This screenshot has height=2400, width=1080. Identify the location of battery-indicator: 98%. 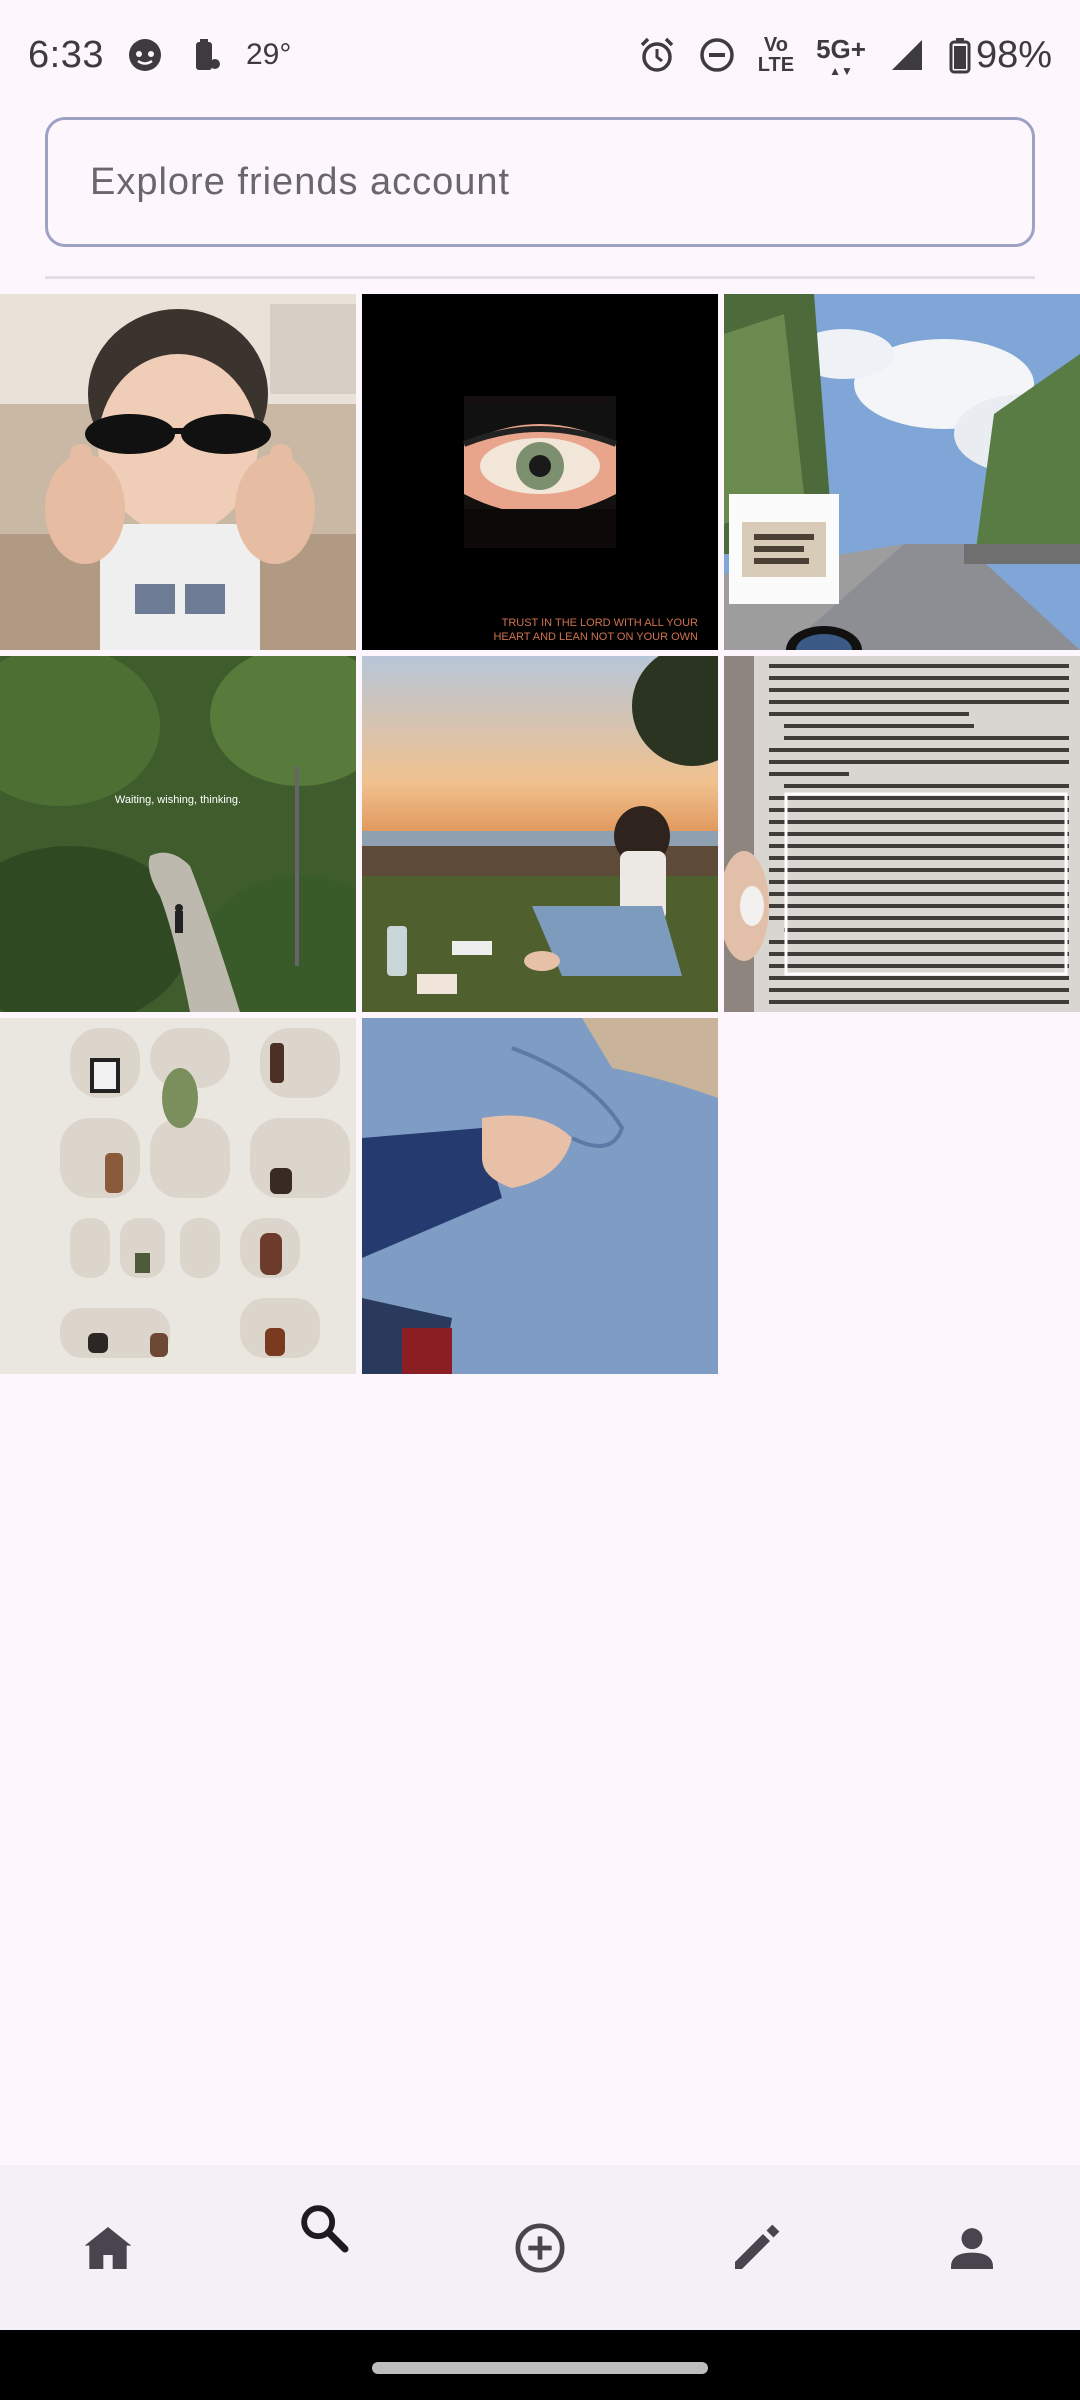
(1000, 55).